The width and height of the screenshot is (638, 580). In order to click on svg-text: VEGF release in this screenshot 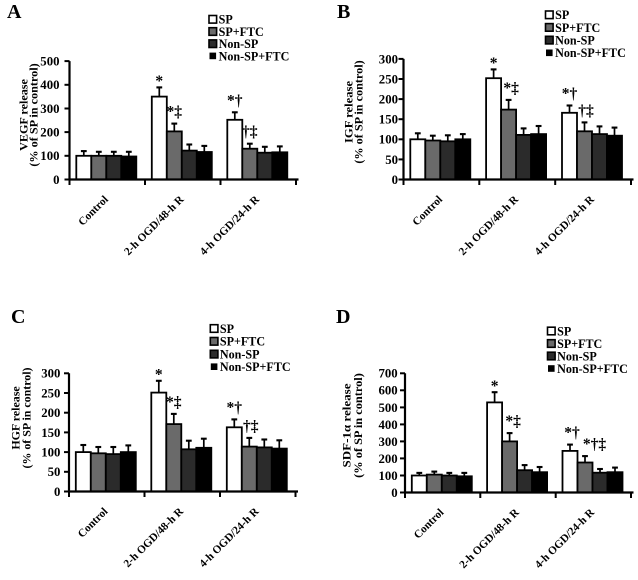, I will do `click(24, 115)`.